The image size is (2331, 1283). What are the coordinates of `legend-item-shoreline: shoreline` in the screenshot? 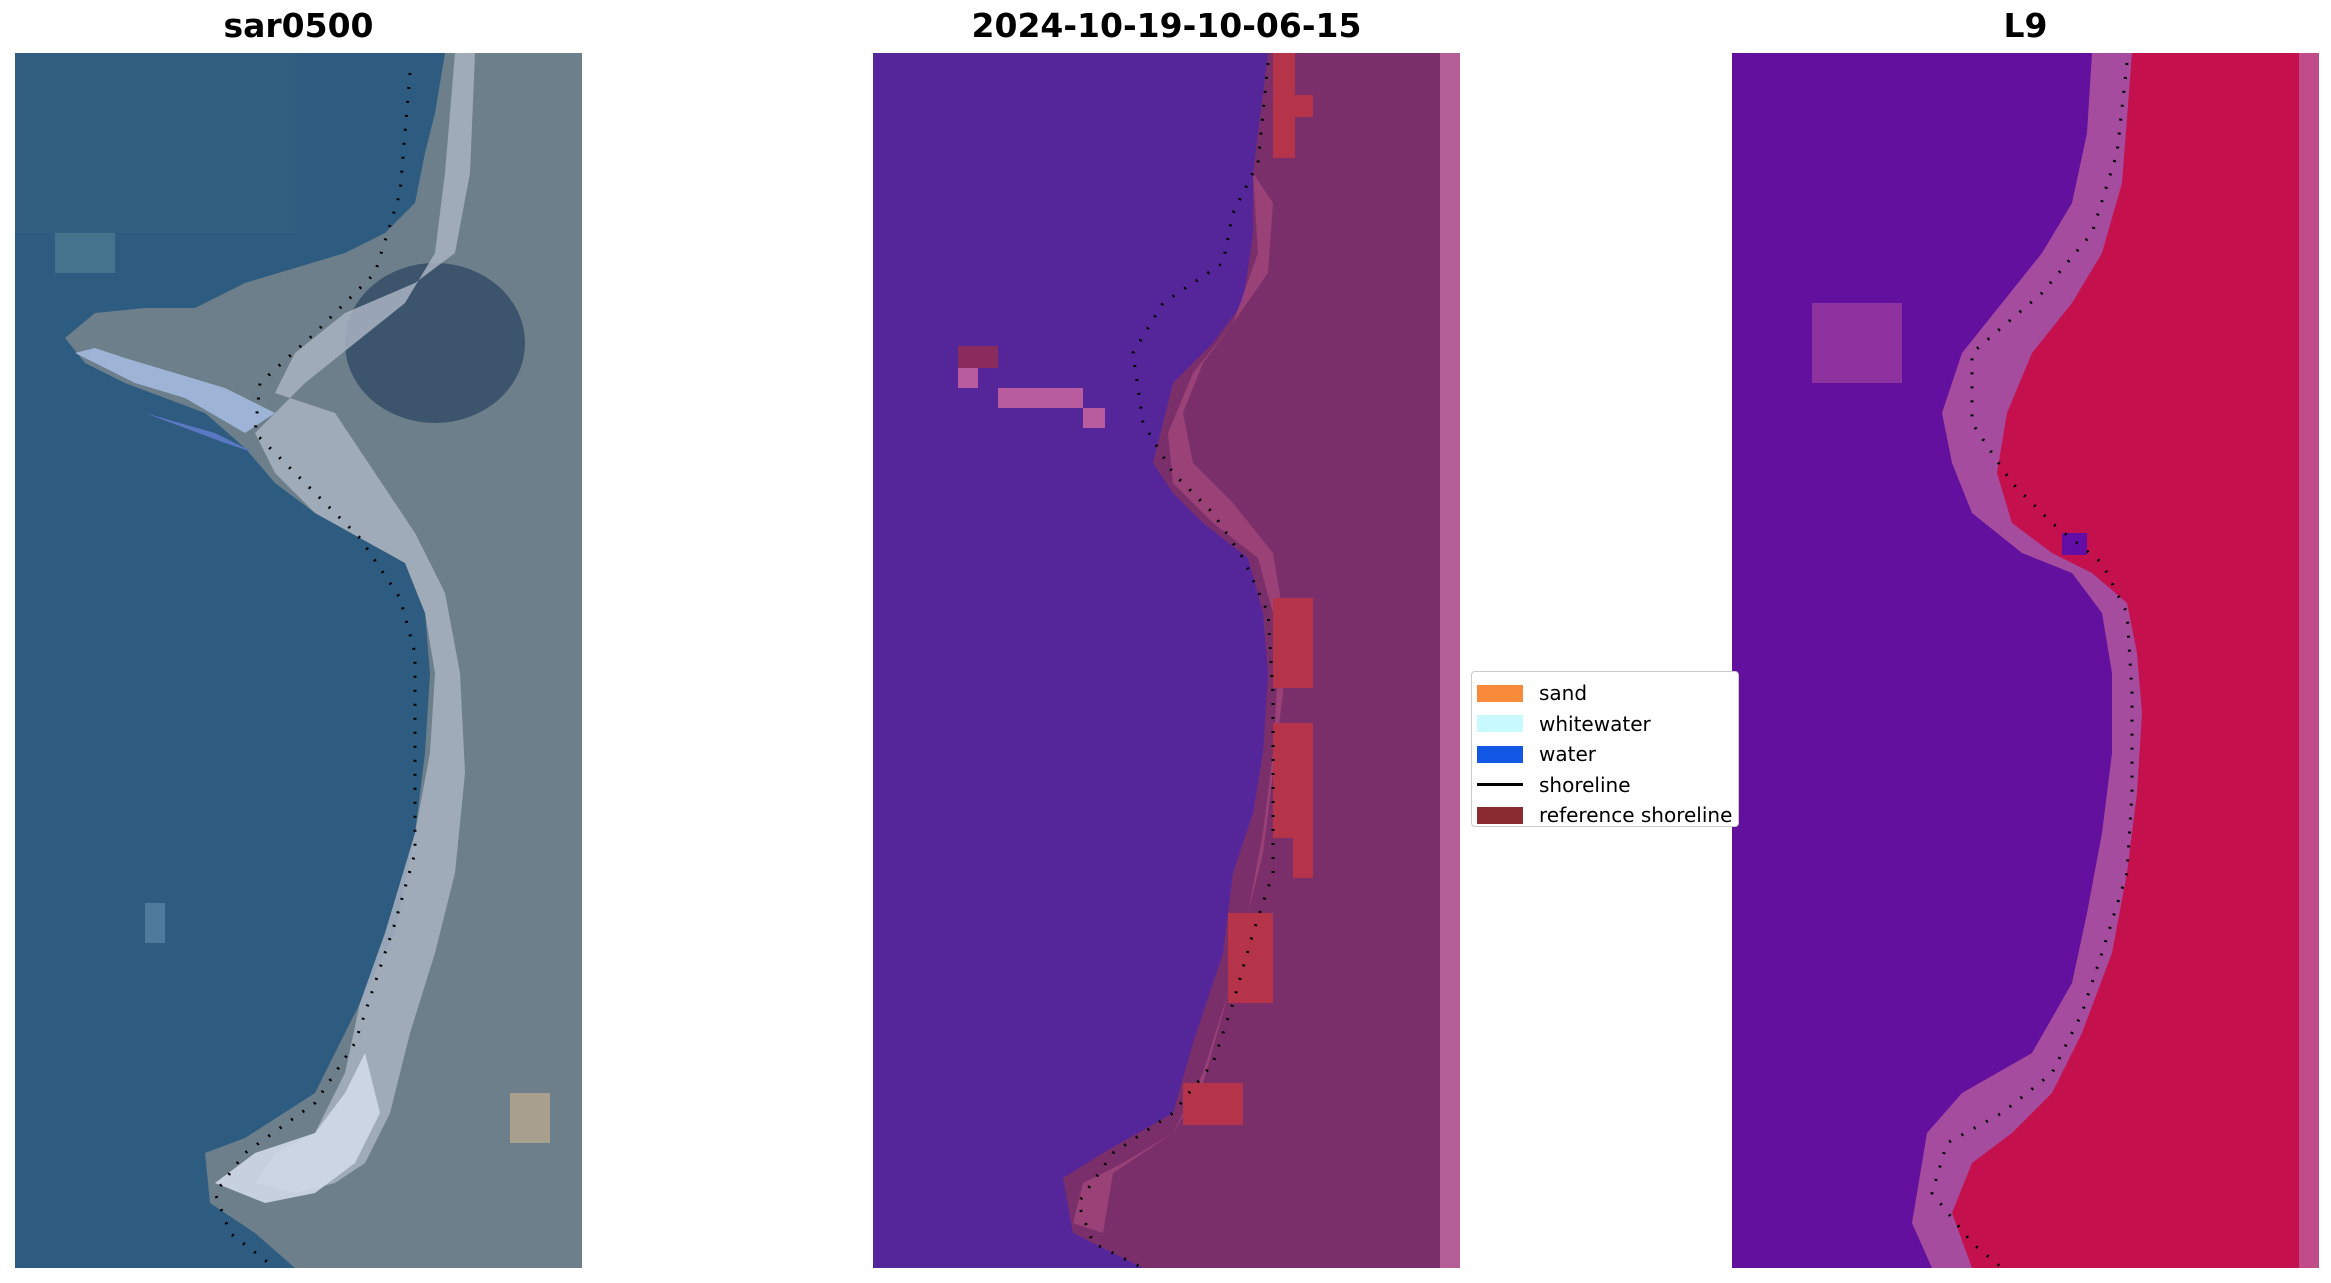 It's located at (1607, 785).